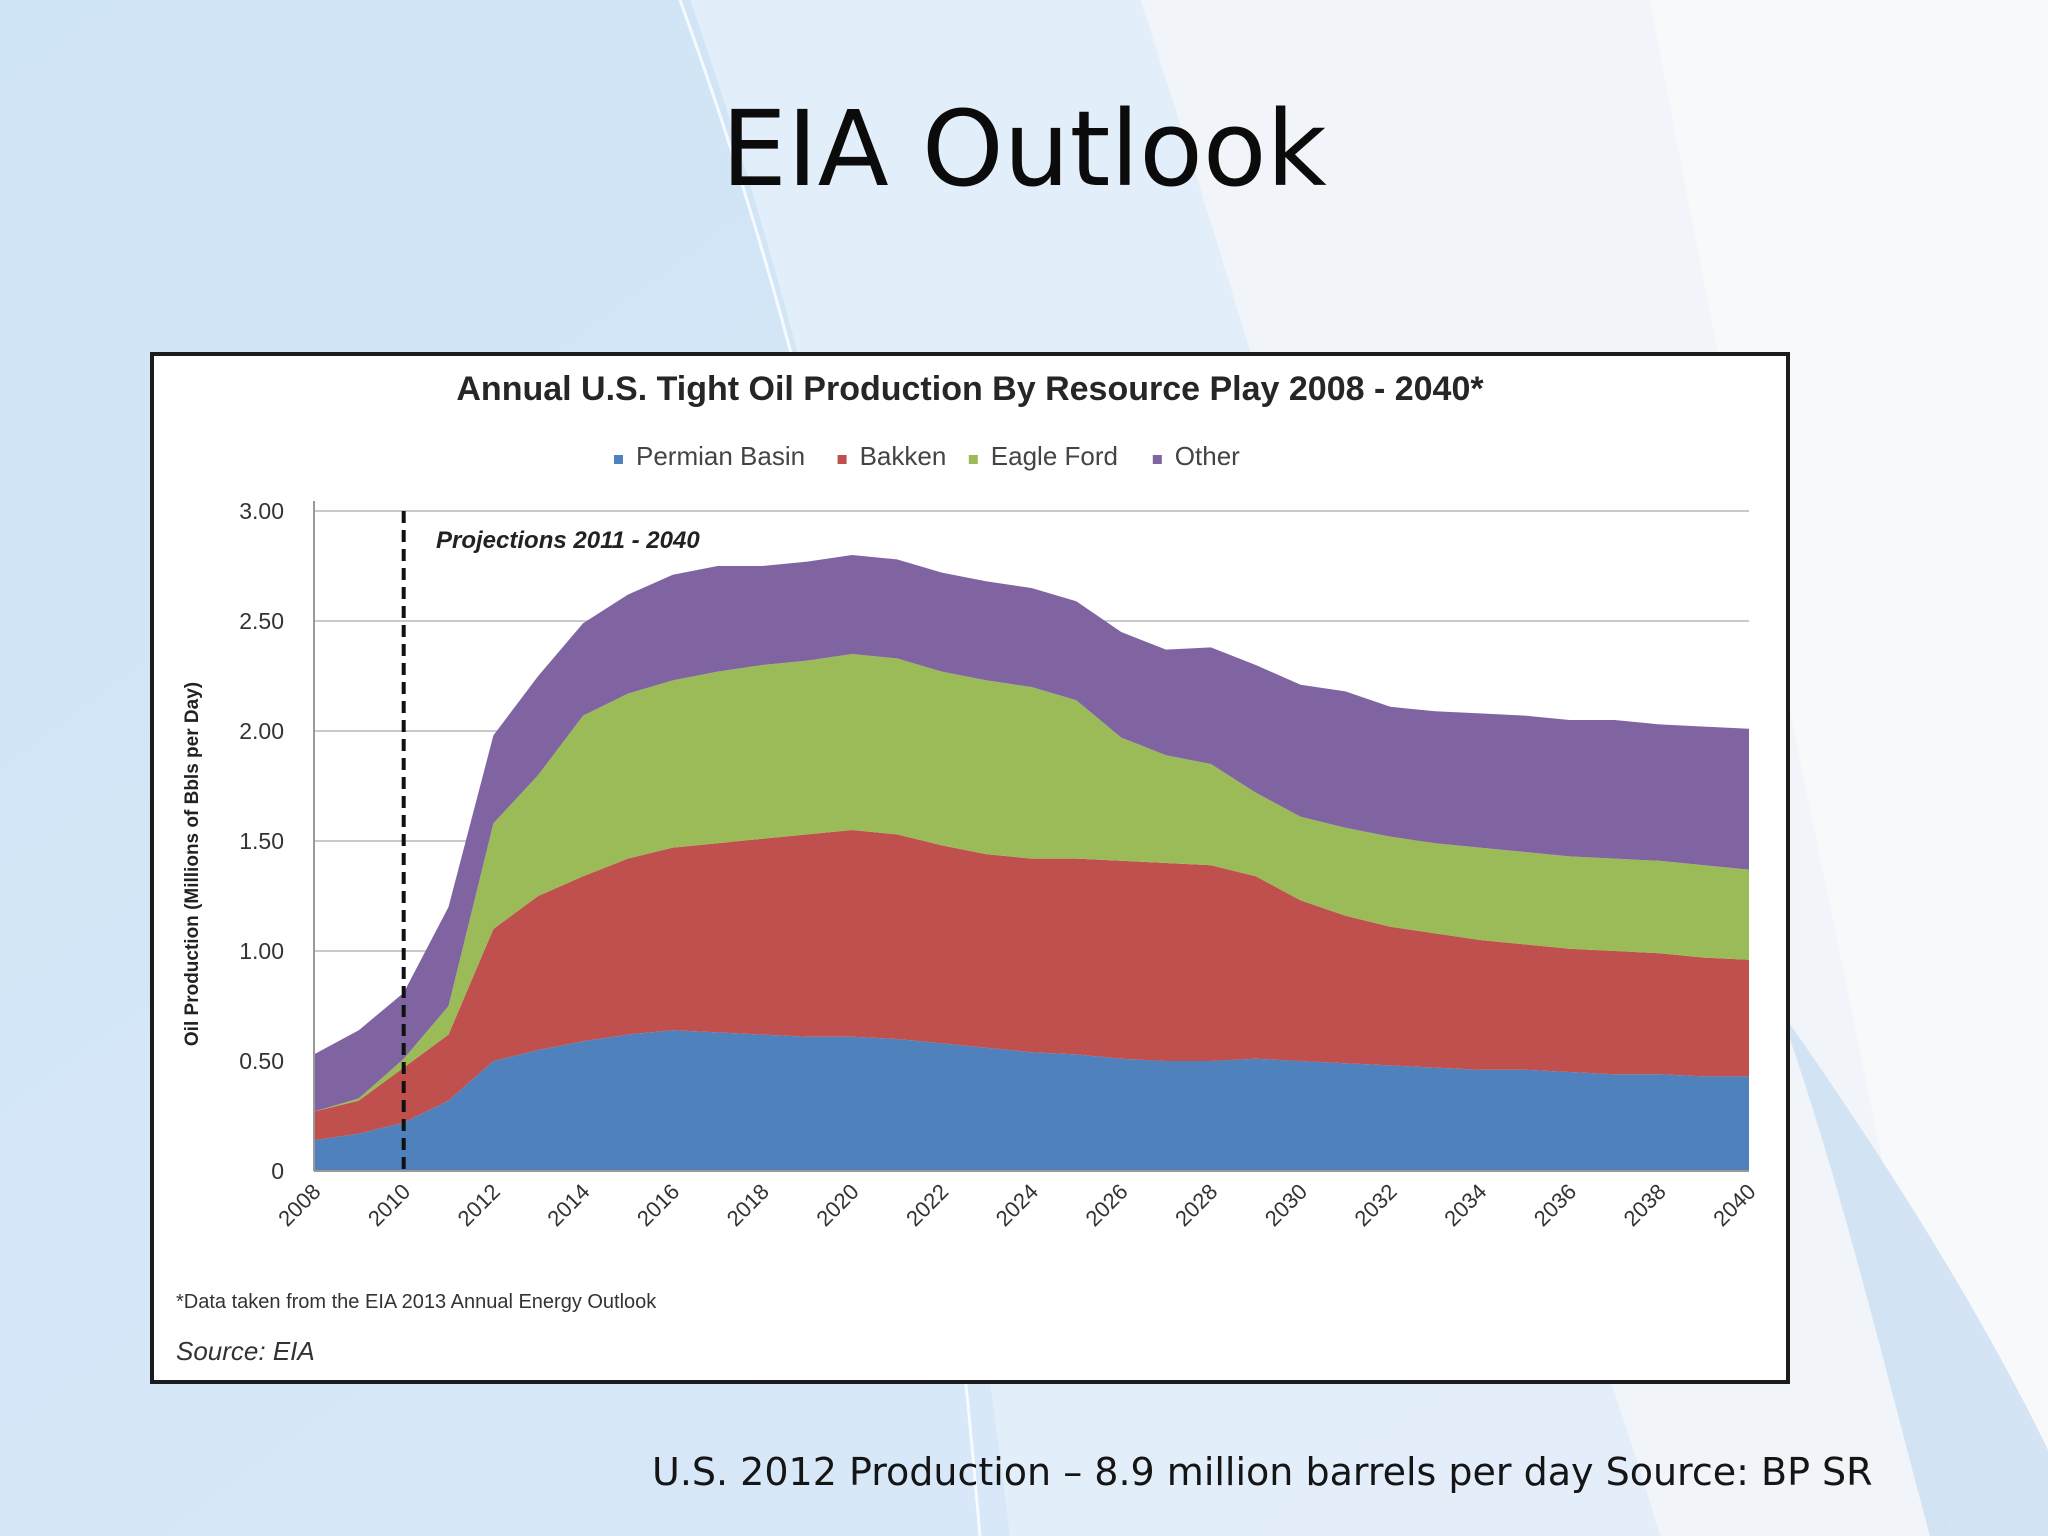 This screenshot has height=1536, width=2048. What do you see at coordinates (568, 1205) in the screenshot?
I see `x-tick-label: 2014` at bounding box center [568, 1205].